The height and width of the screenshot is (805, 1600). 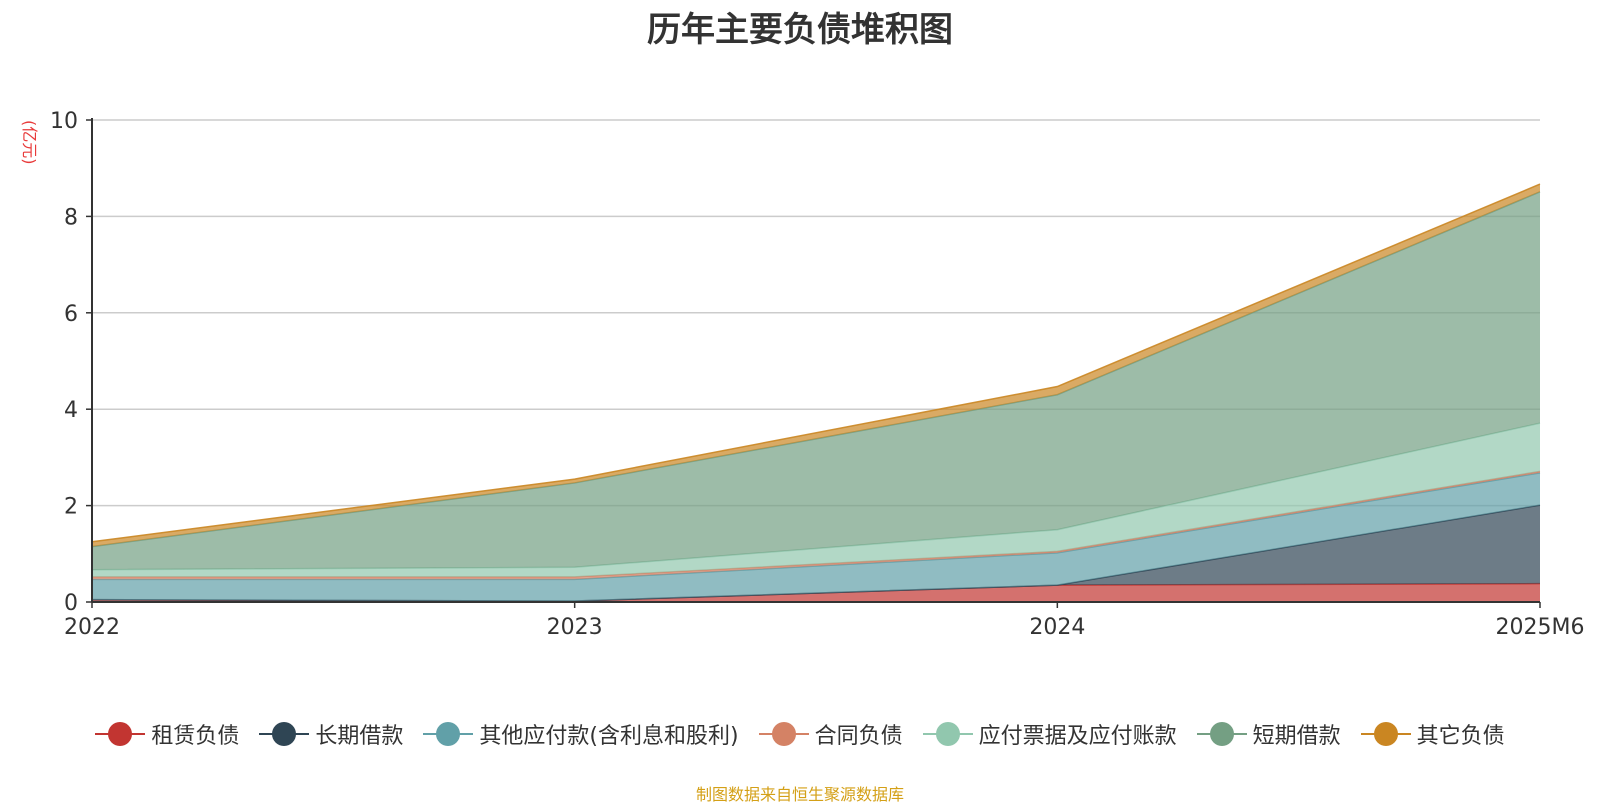 I want to click on legend-label: 短期借款, so click(x=1296, y=736).